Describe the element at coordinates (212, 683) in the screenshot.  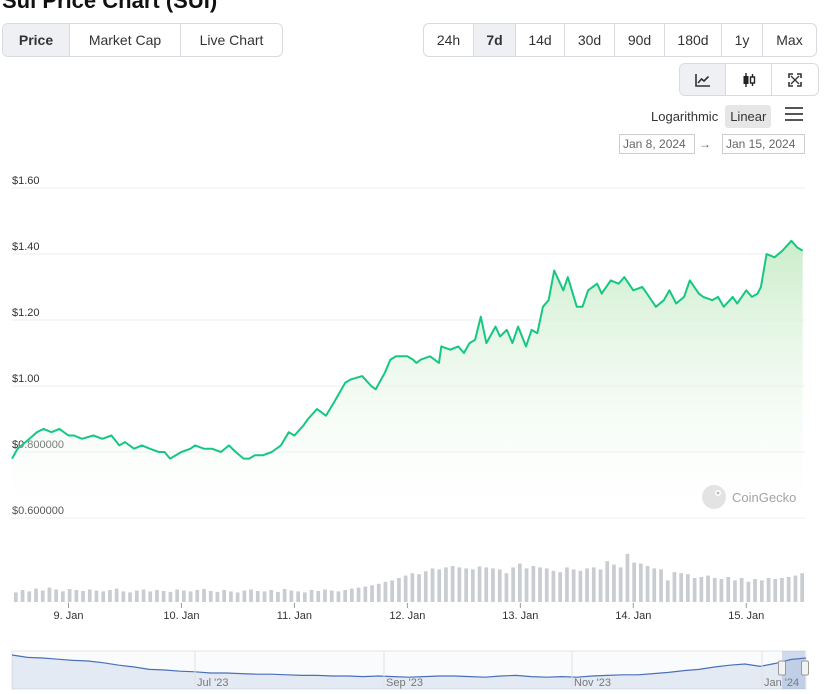
I see `navigator-label: Jul '23` at that location.